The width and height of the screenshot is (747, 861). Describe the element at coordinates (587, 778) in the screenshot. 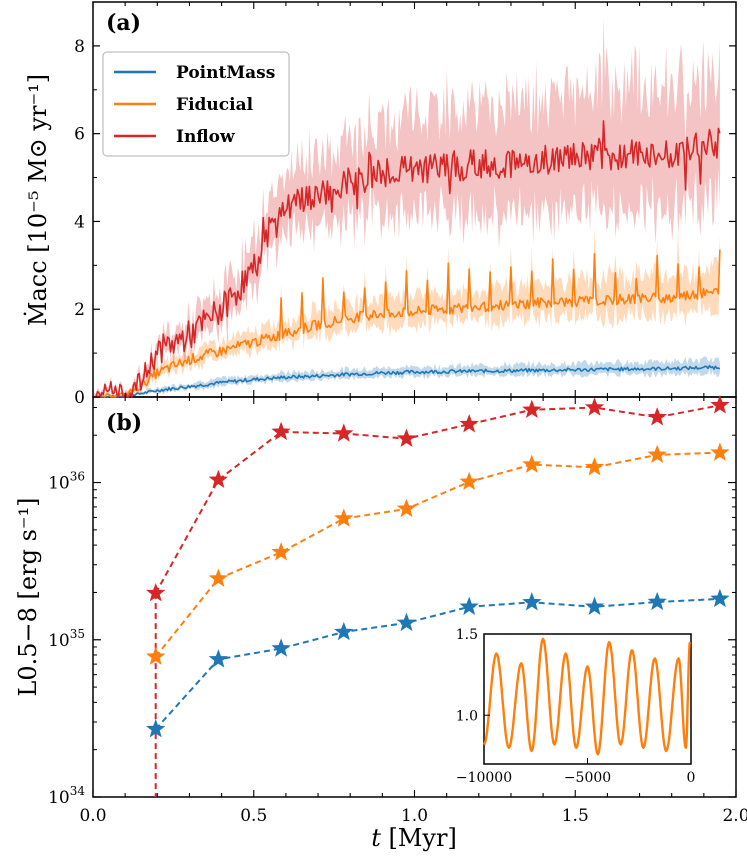

I see `inset-xtick-label: −5000` at that location.